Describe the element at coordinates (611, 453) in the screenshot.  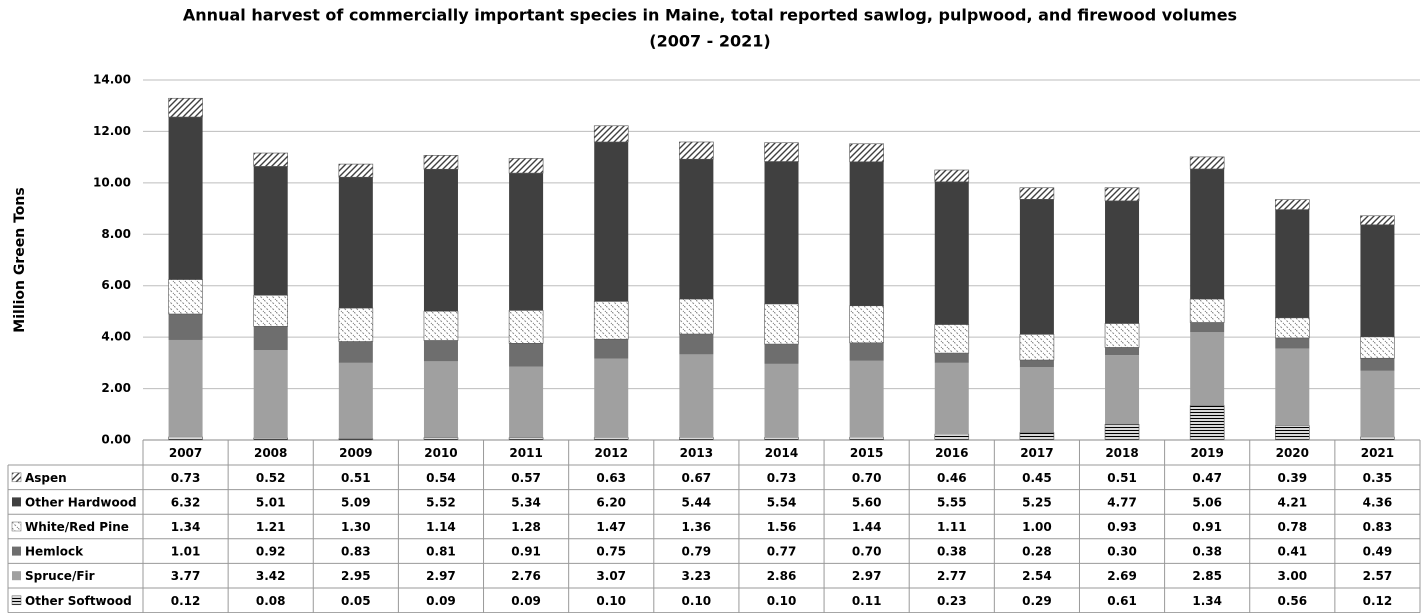
I see `x-tick-label: 2012` at that location.